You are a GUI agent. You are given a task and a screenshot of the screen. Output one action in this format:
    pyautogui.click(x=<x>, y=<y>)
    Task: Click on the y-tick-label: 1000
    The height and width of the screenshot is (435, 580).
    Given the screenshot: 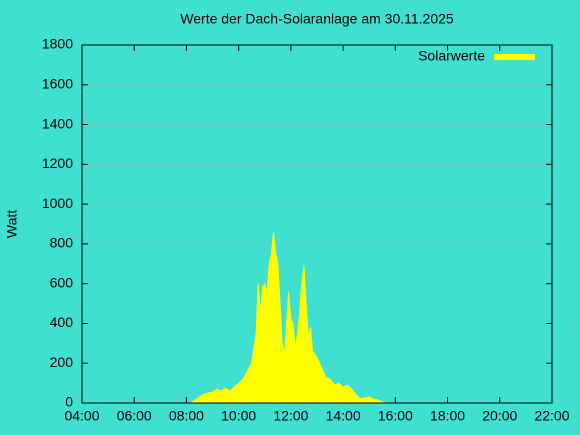 What is the action you would take?
    pyautogui.click(x=57, y=203)
    